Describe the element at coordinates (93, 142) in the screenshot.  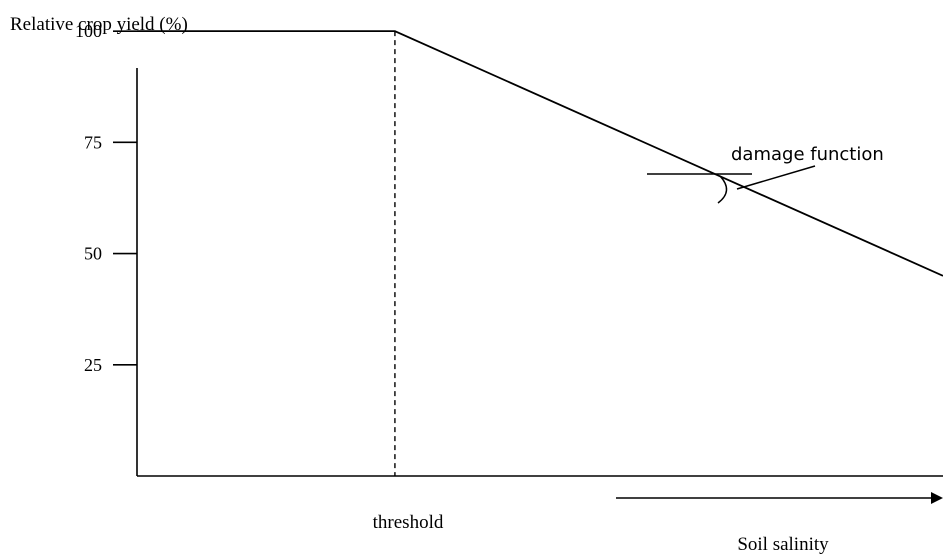
I see `y-tick-label-75: 75` at that location.